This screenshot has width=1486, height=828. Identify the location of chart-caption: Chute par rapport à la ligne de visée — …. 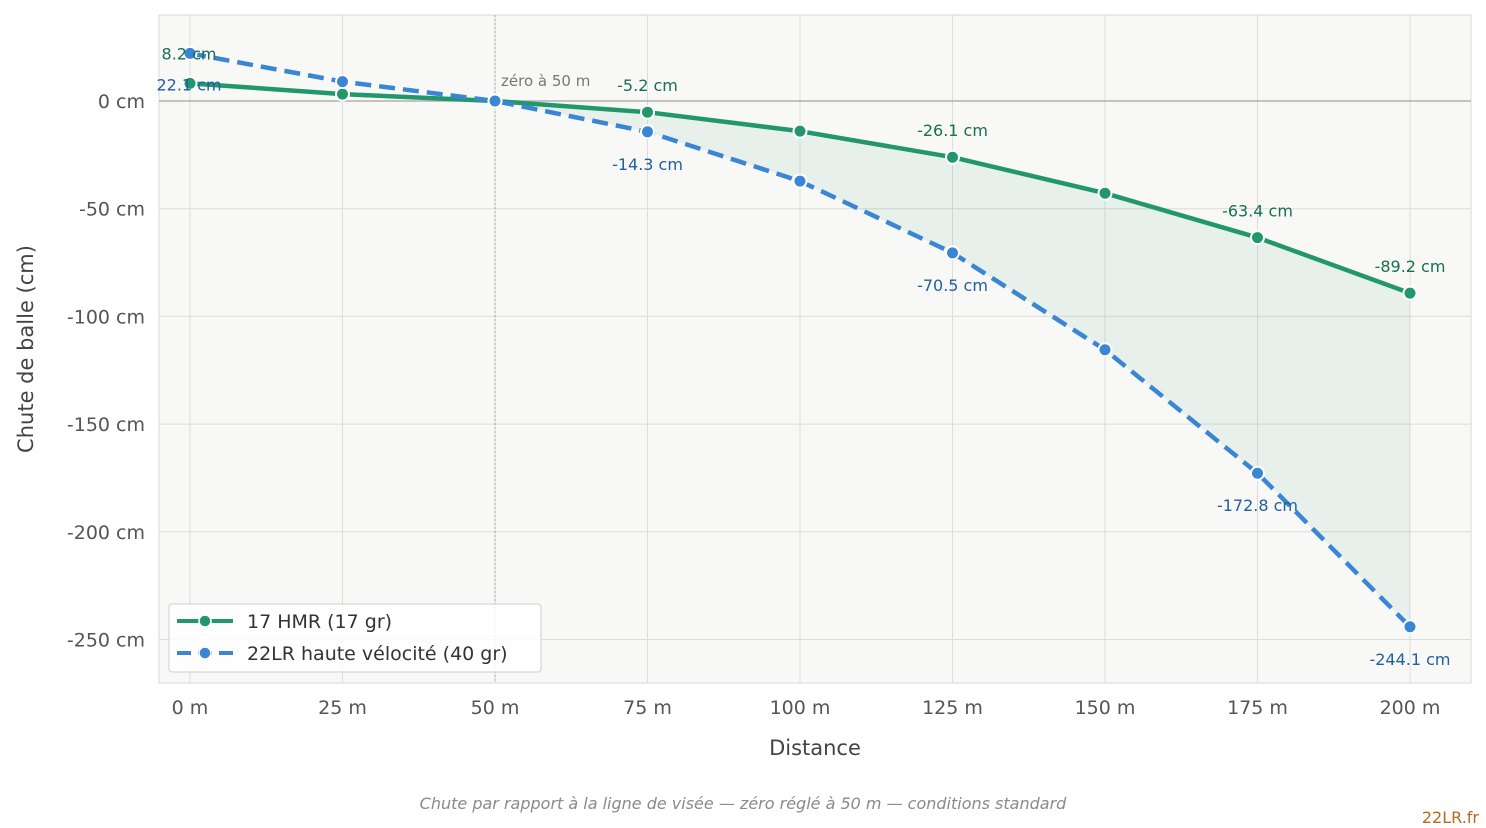
(743, 803).